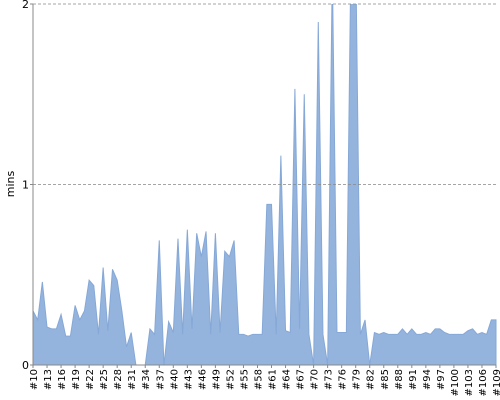 The height and width of the screenshot is (400, 500). Describe the element at coordinates (146, 379) in the screenshot. I see `x-tick-label: #34` at that location.